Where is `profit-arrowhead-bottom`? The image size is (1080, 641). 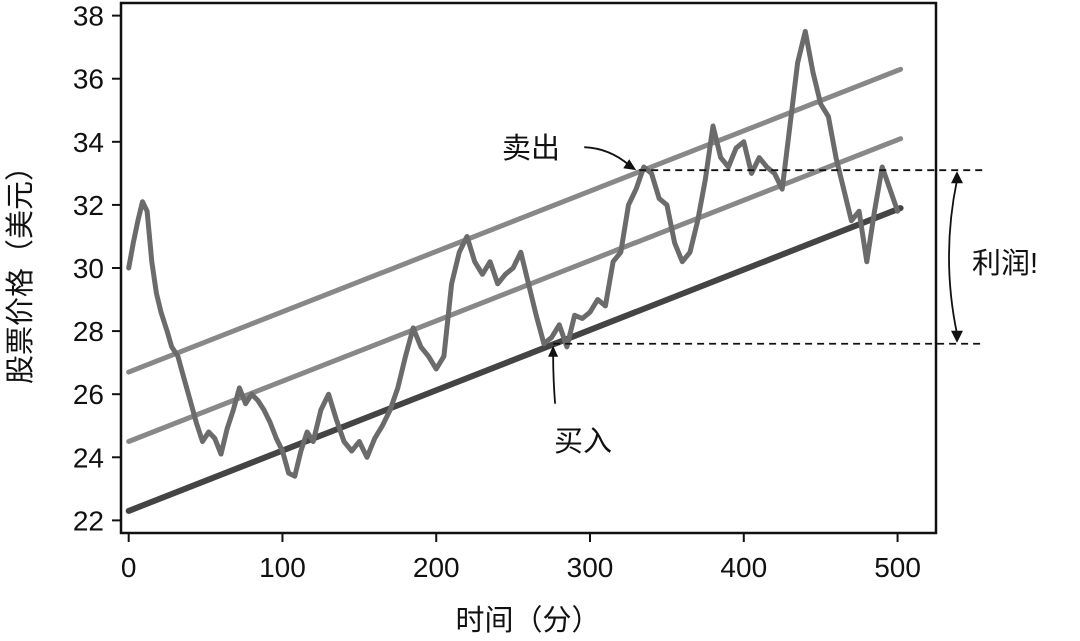 profit-arrowhead-bottom is located at coordinates (957, 336).